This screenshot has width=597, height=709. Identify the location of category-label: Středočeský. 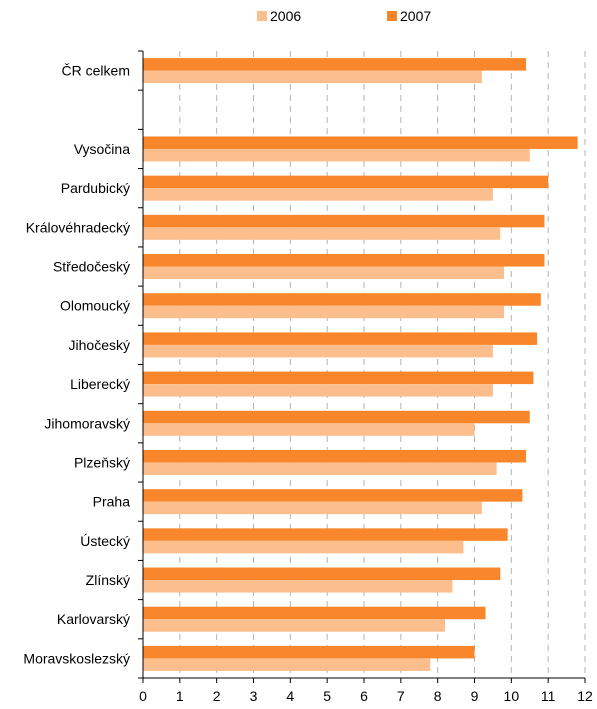
(91, 267).